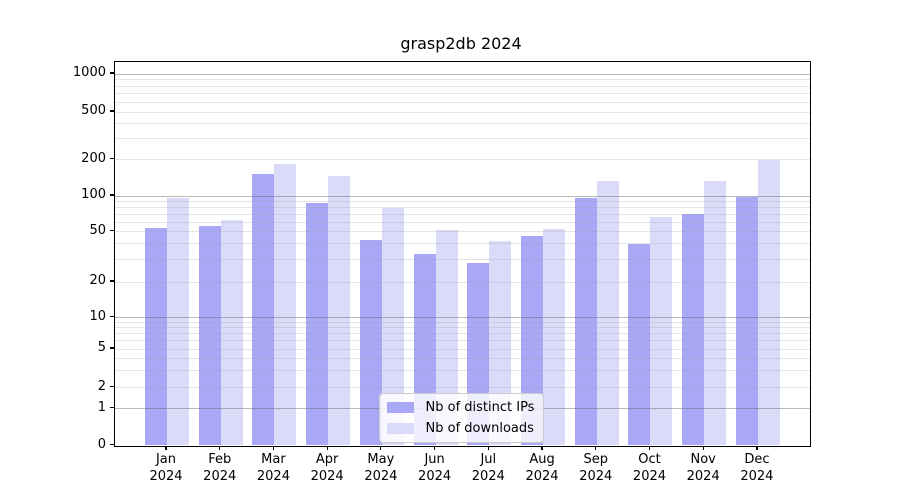 The height and width of the screenshot is (500, 900). I want to click on y-tick-label: 1000, so click(89, 72).